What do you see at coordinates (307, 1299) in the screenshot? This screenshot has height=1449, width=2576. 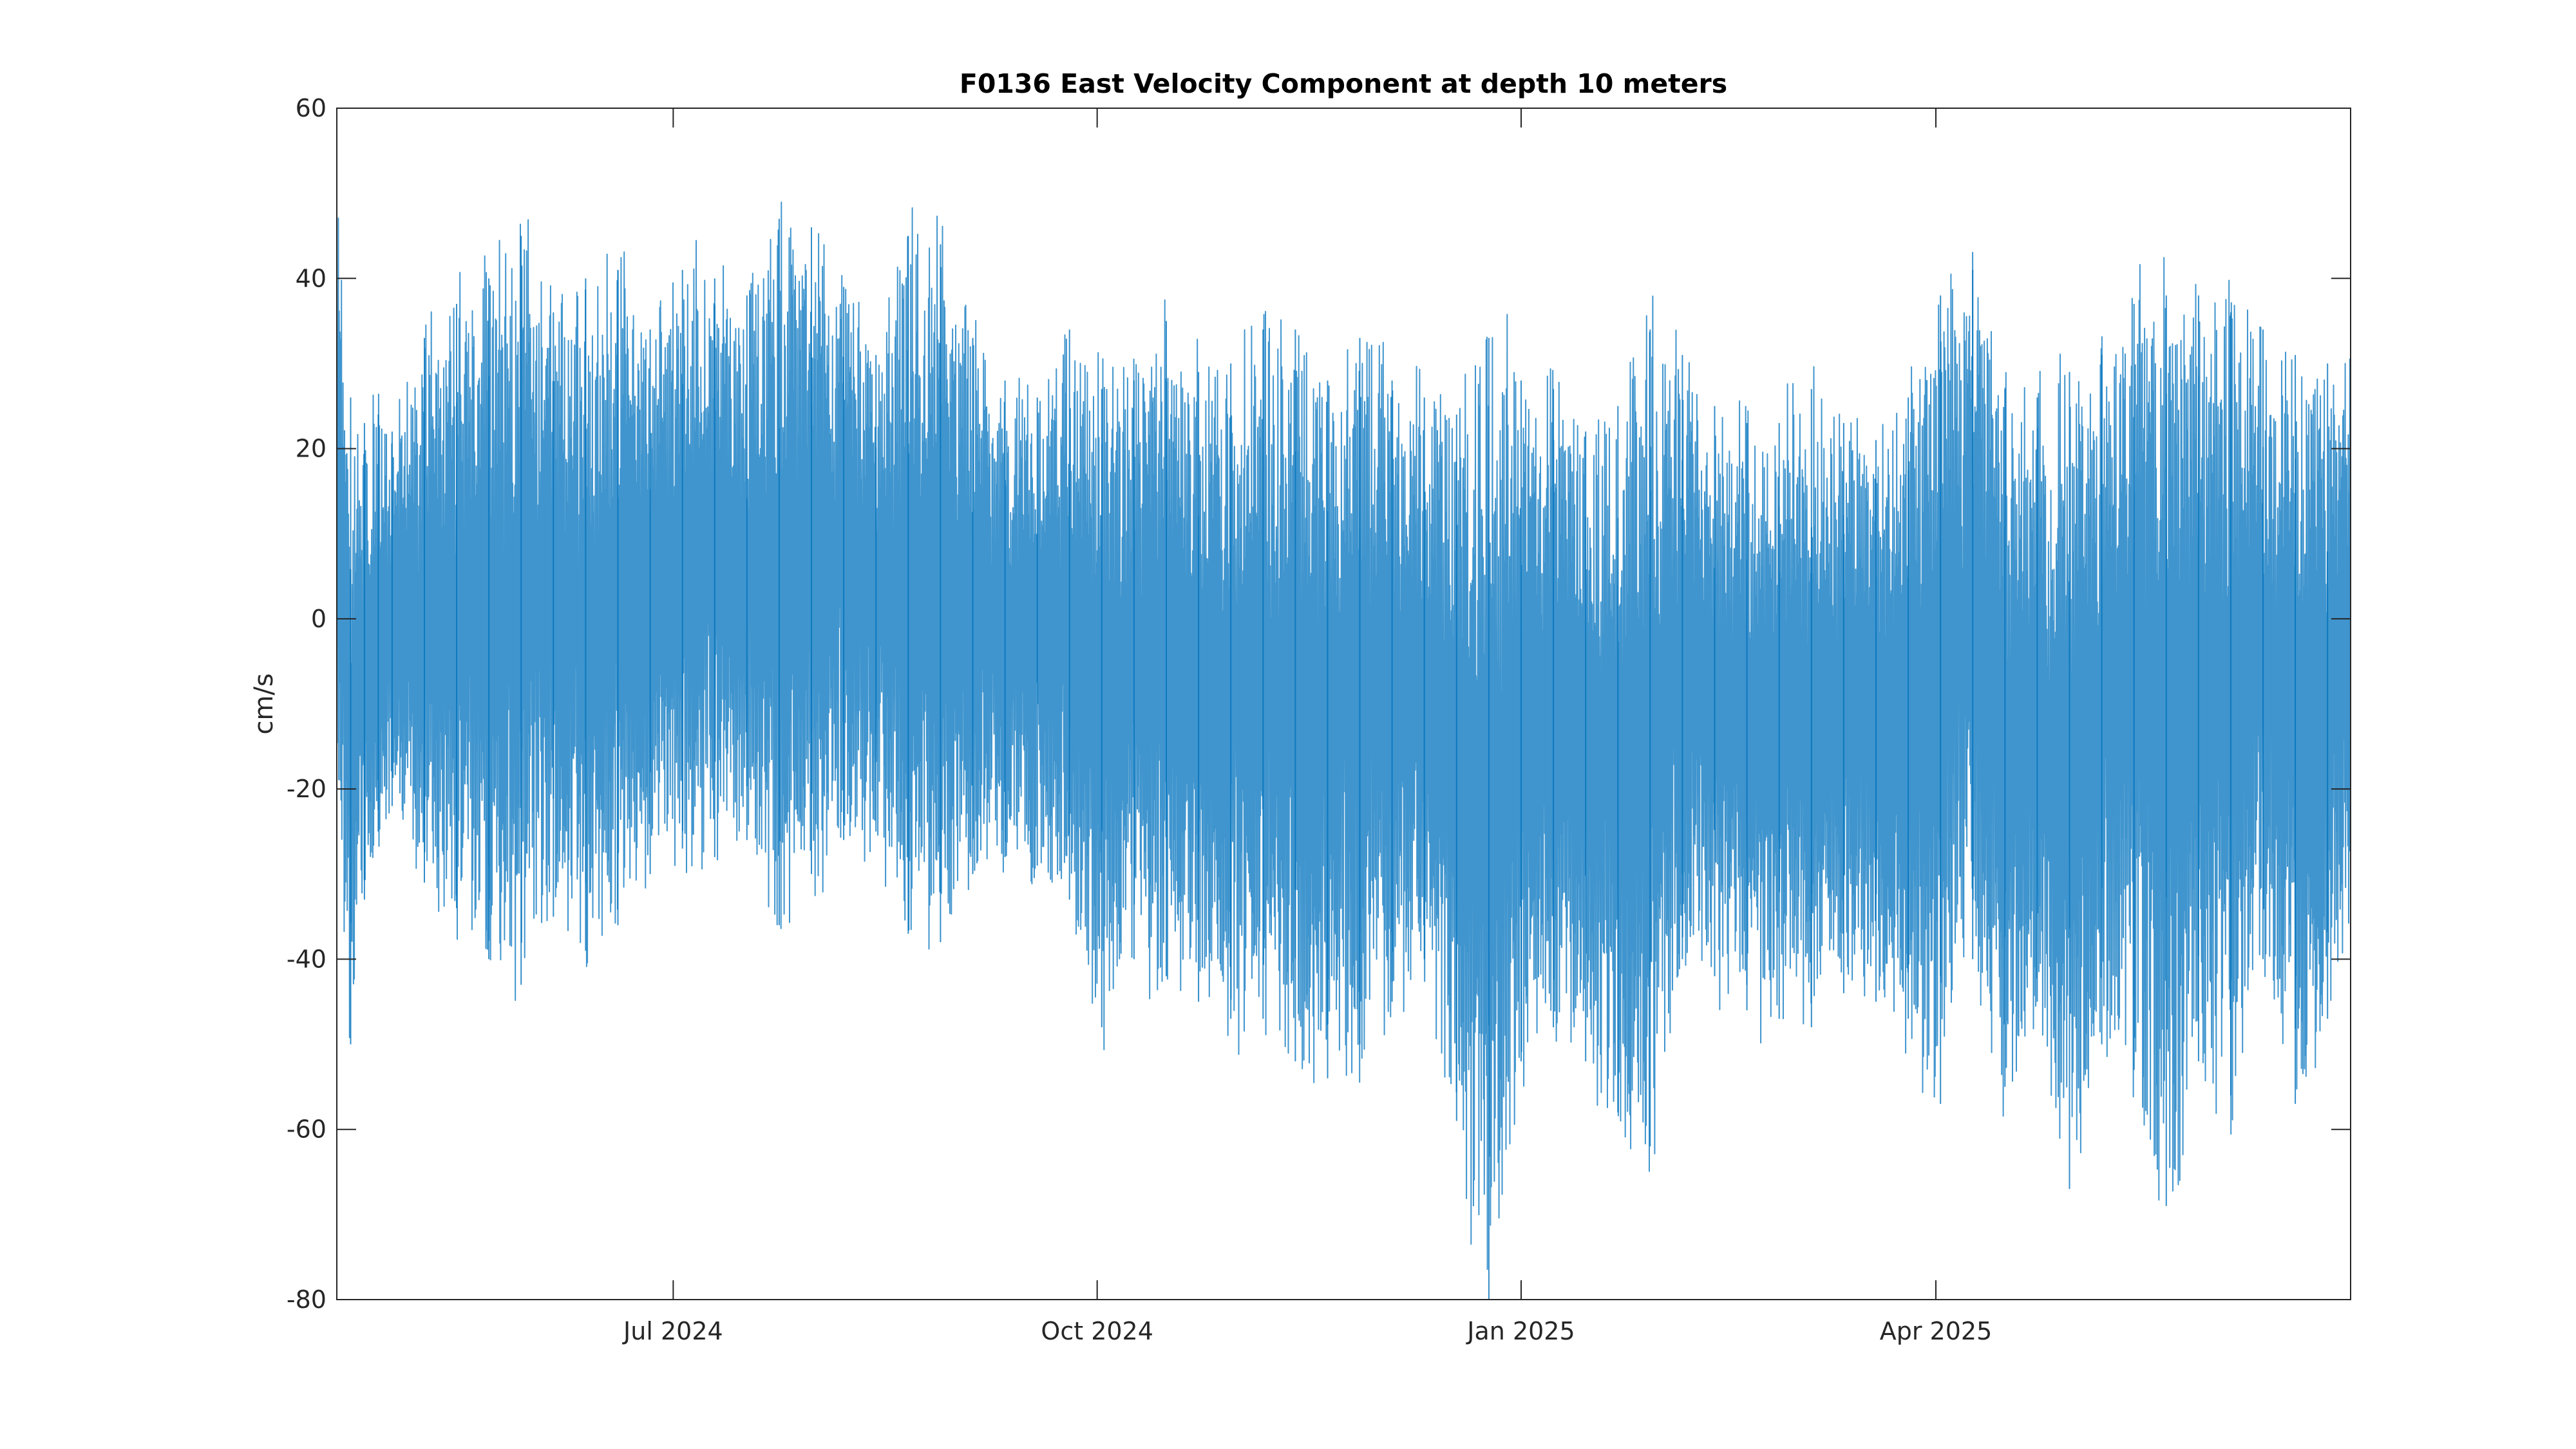 I see `y-tick-label: -80` at bounding box center [307, 1299].